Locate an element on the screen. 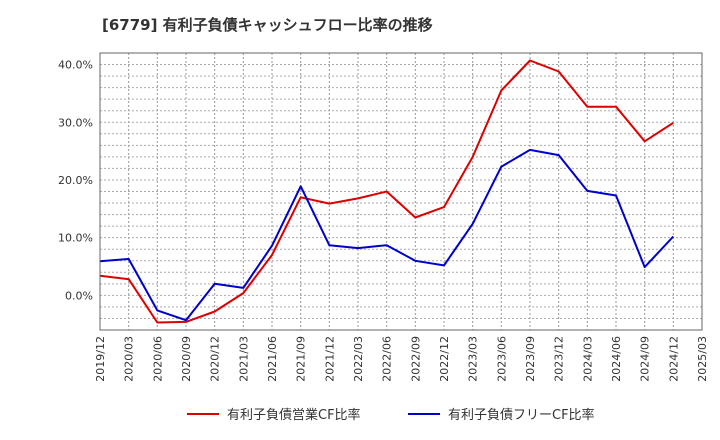 The width and height of the screenshot is (720, 440). x-tick-label: 2020/03 is located at coordinates (129, 359).